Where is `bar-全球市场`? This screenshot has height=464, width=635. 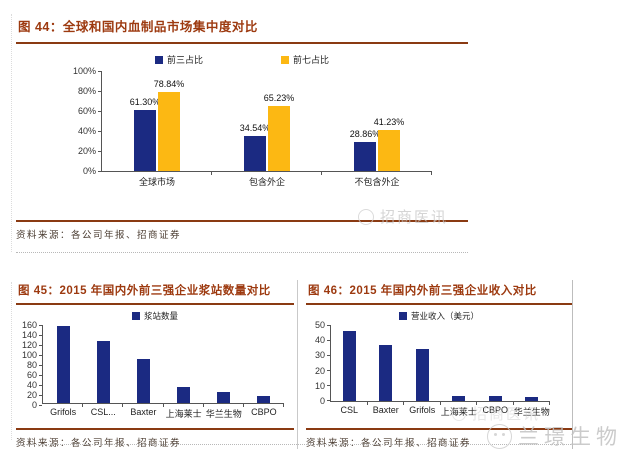 bar-全球市场 is located at coordinates (169, 131).